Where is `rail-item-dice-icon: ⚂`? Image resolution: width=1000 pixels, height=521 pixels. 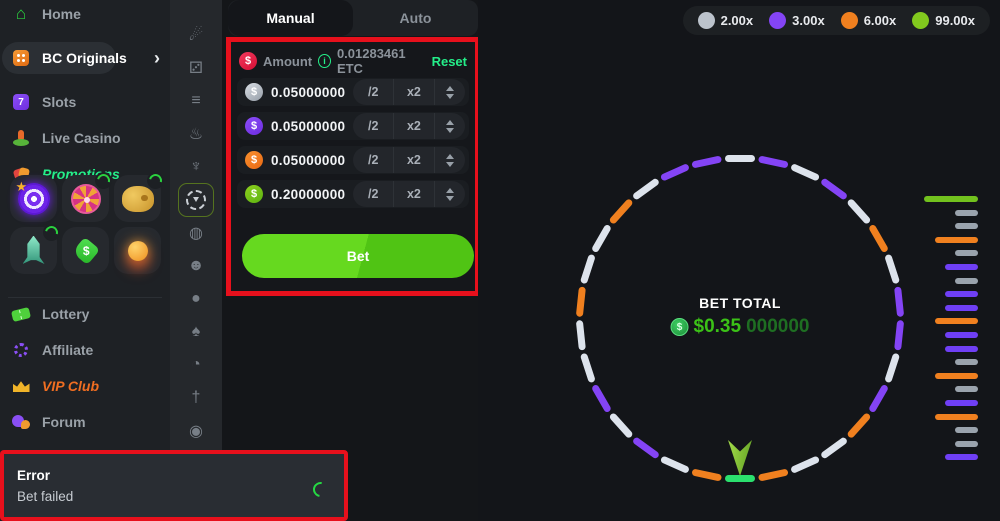 rail-item-dice-icon: ⚂ is located at coordinates (196, 67).